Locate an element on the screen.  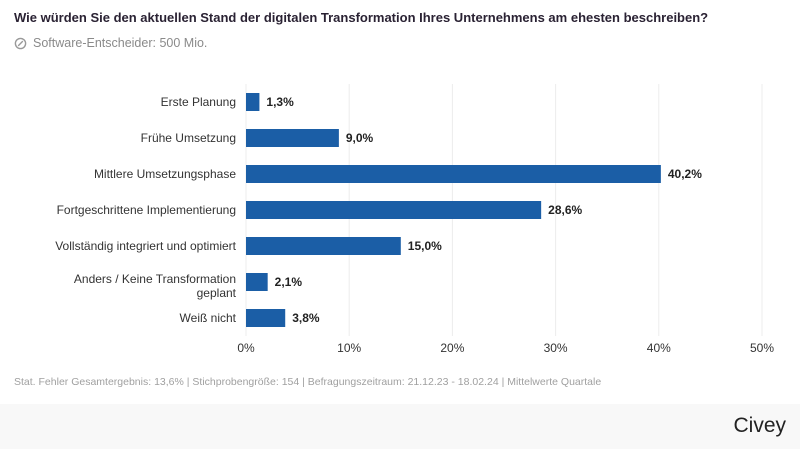
data-label: 15,0% is located at coordinates (425, 246).